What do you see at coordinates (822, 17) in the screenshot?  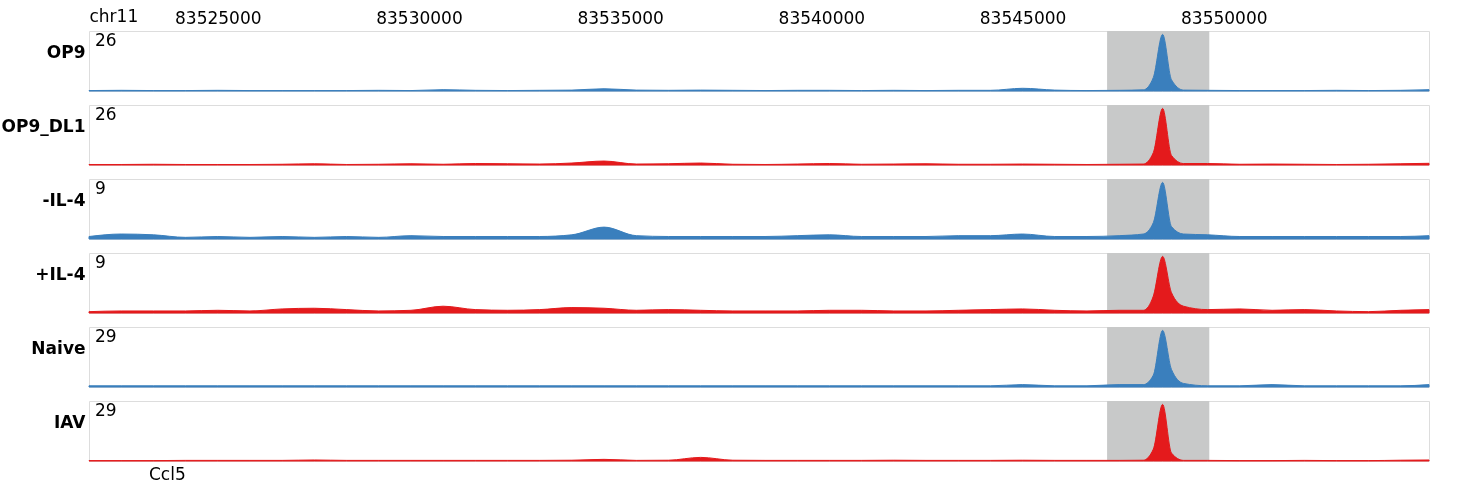 I see `x-tick-label: 83540000` at bounding box center [822, 17].